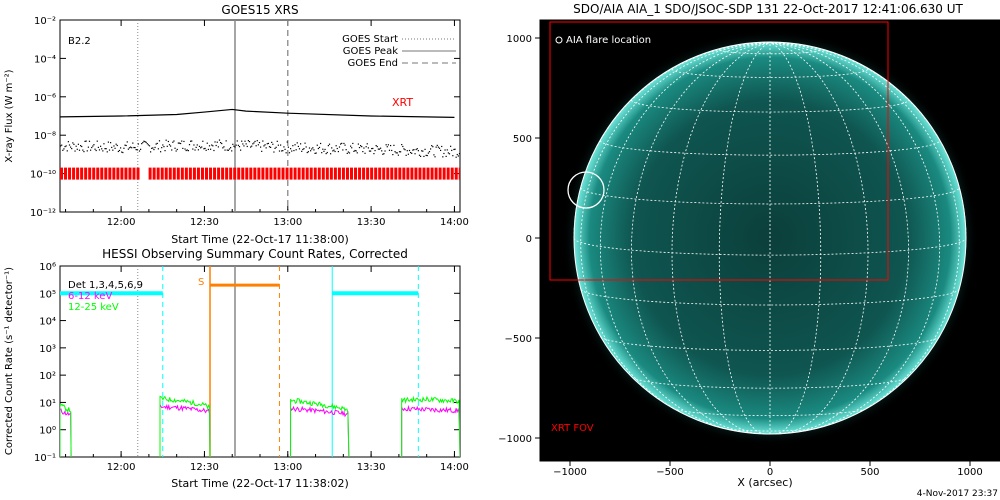  I want to click on goes-xrt-coverage, so click(260, 173).